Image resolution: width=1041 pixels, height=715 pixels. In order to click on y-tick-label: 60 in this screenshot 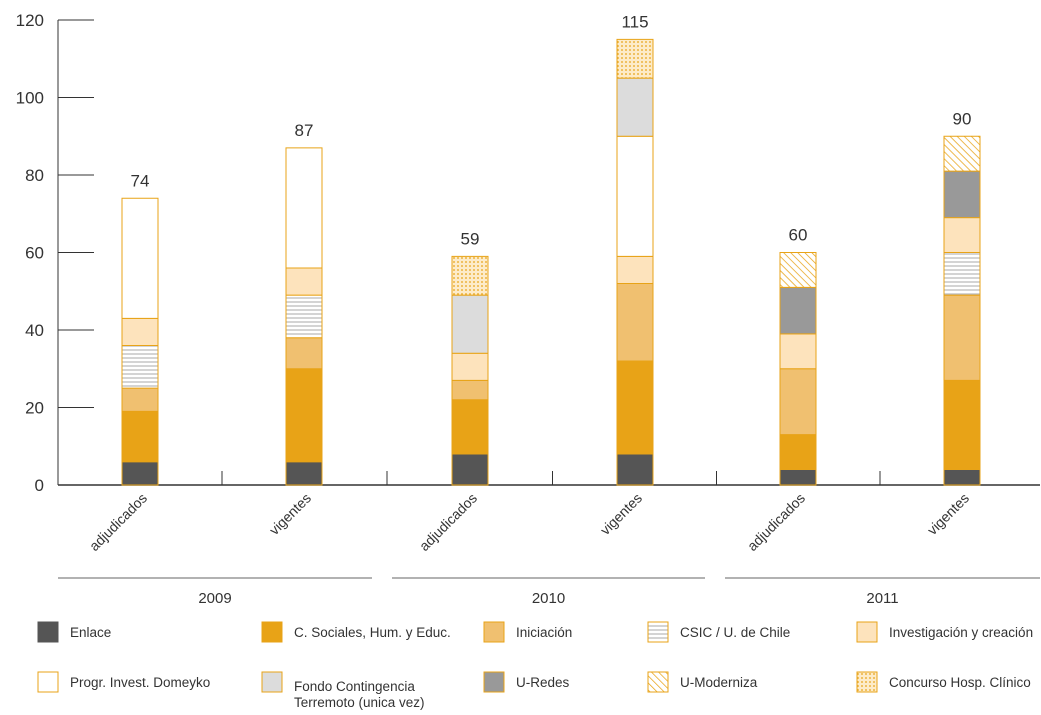, I will do `click(34, 253)`.